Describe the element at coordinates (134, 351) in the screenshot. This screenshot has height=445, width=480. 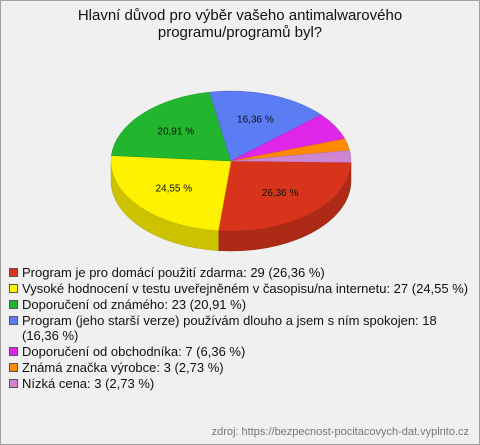
I see `legend-label: Doporučení od obchodníka: 7 (6,36 %)` at that location.